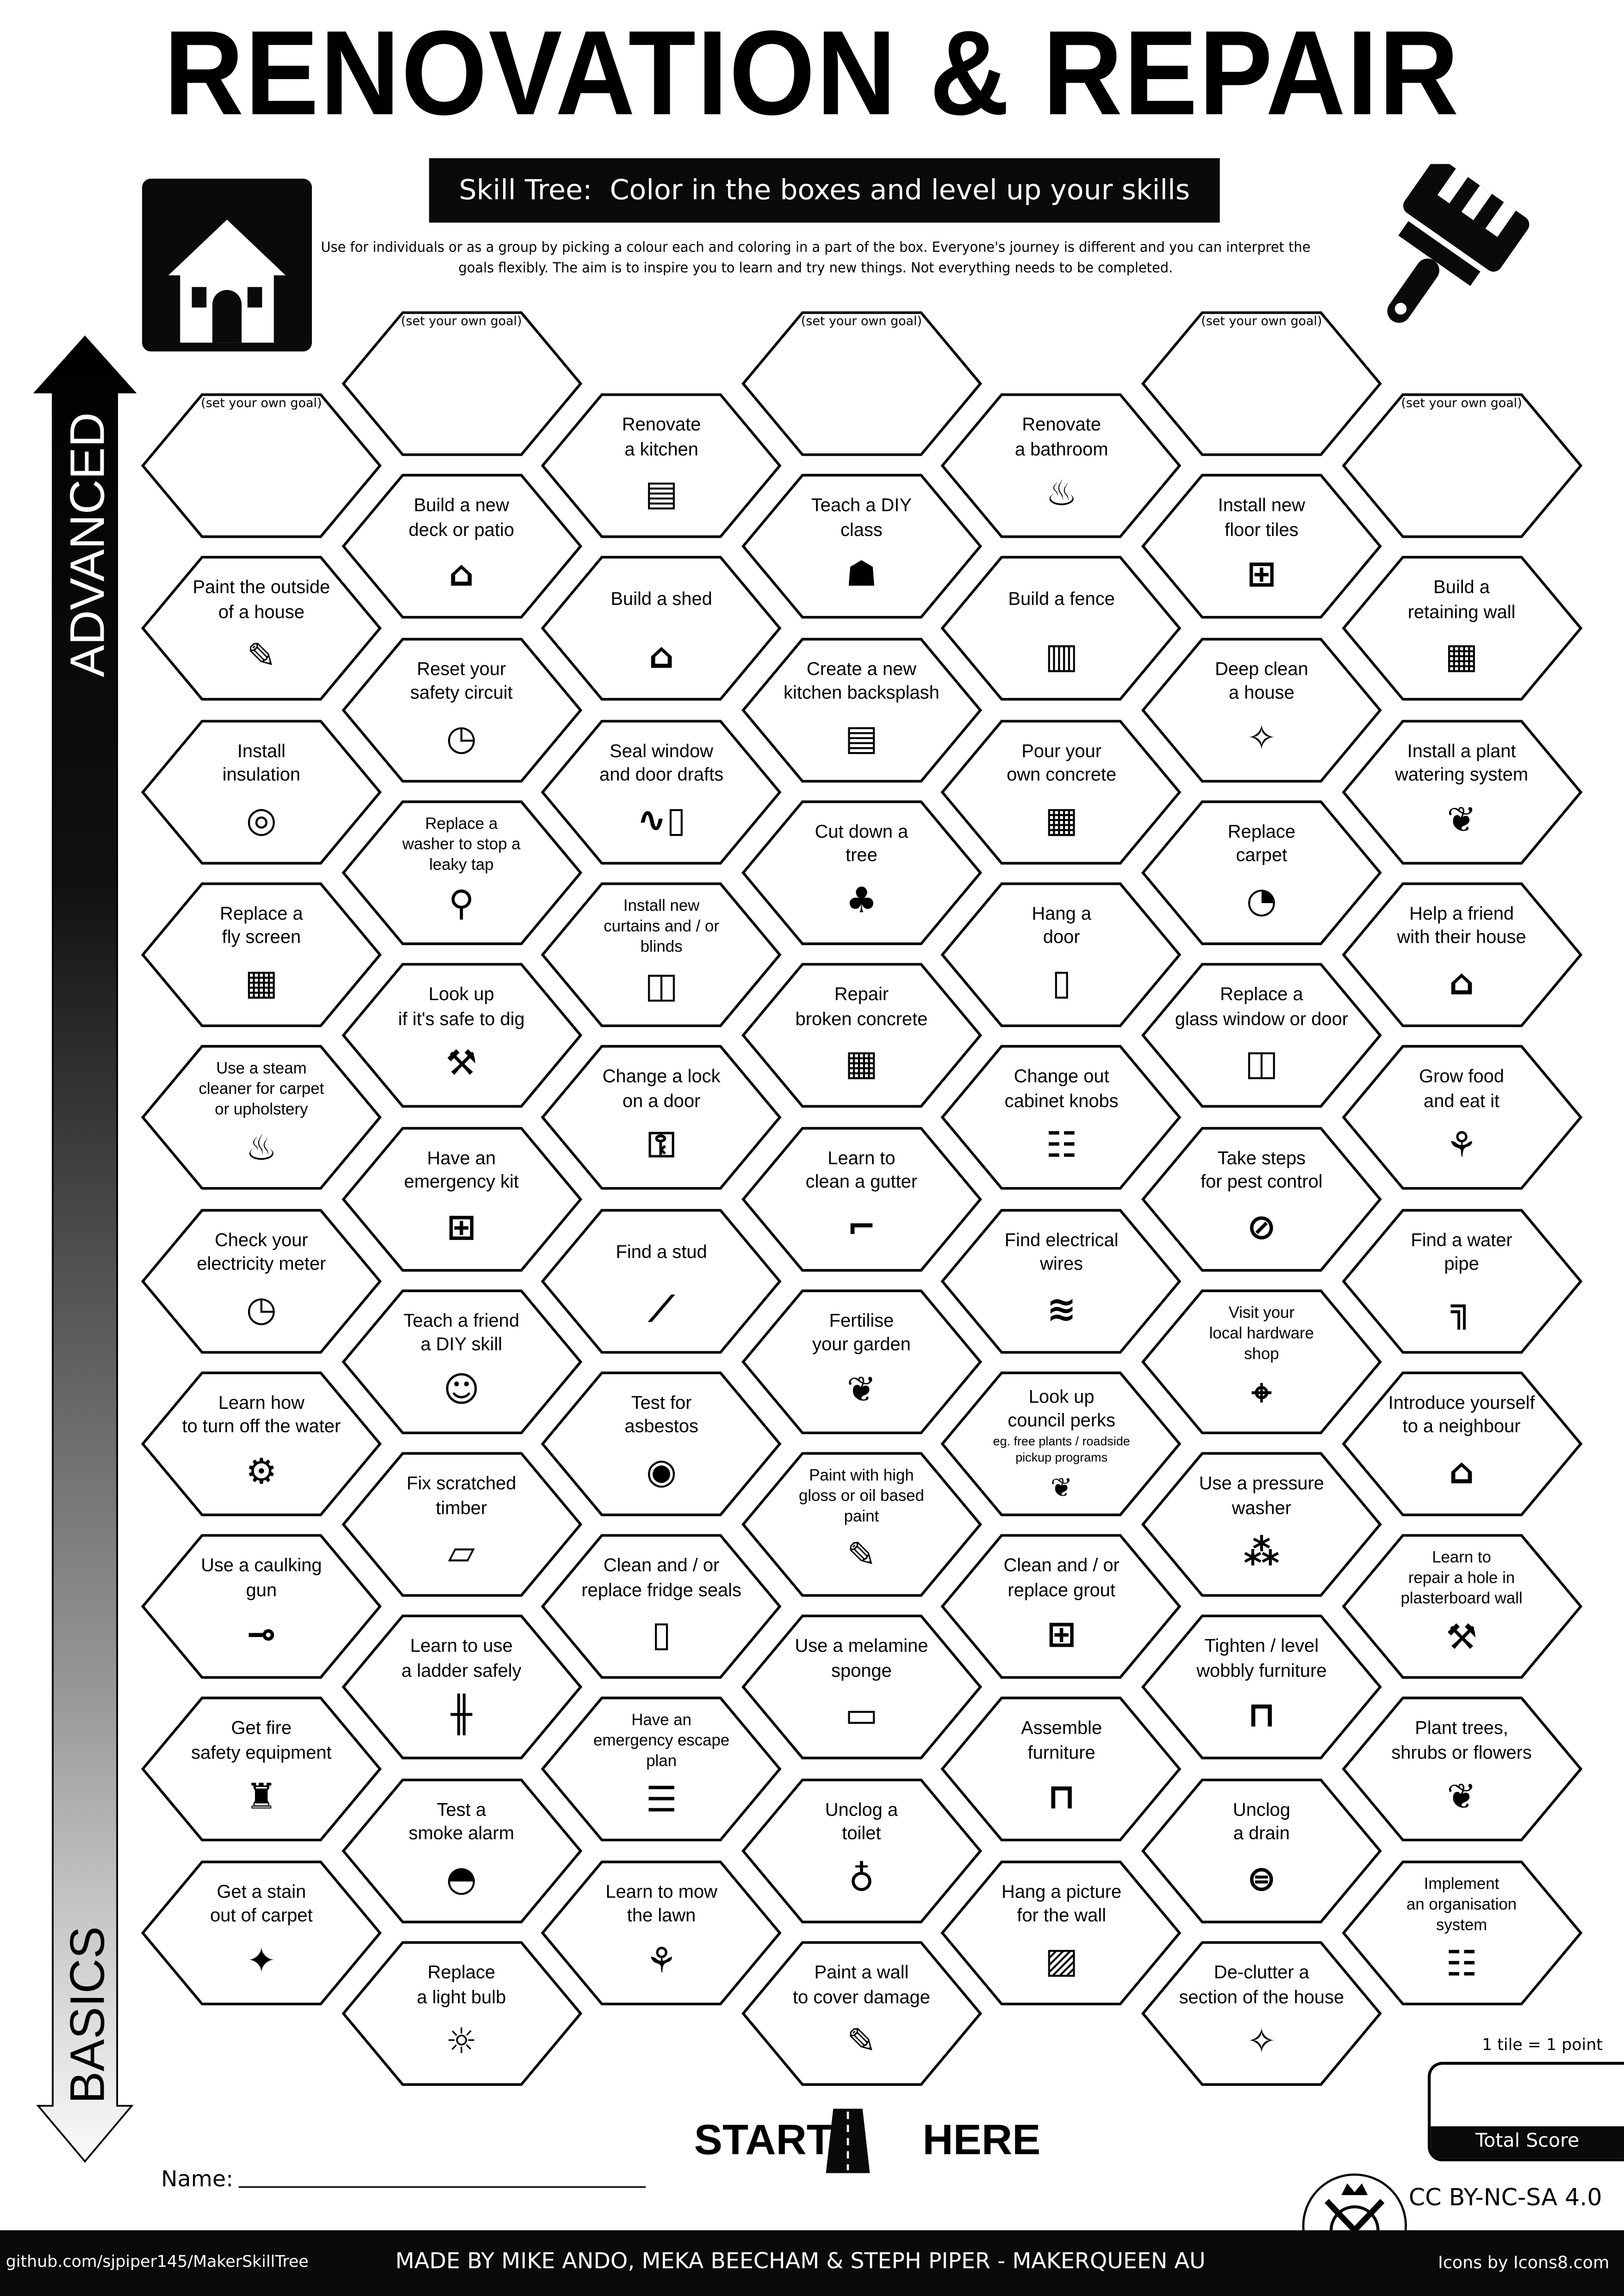  Describe the element at coordinates (1261, 1199) in the screenshot. I see `skill-tile: Take steps for pest control ⊘` at that location.